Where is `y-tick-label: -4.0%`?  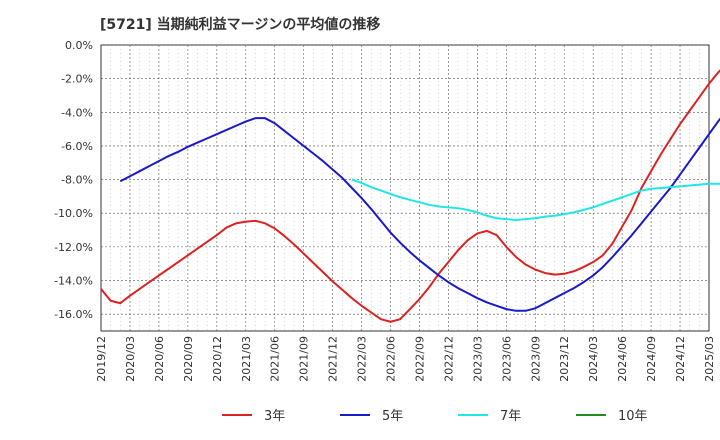
y-tick-label: -4.0% is located at coordinates (77, 112).